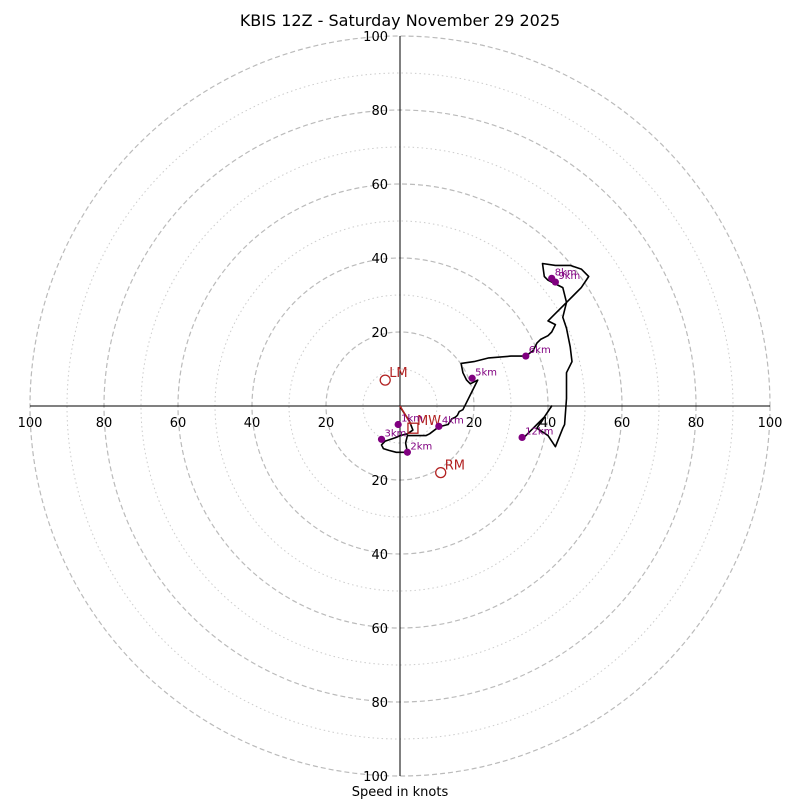 This screenshot has width=800, height=800. I want to click on mean-wind-vector, so click(405, 415).